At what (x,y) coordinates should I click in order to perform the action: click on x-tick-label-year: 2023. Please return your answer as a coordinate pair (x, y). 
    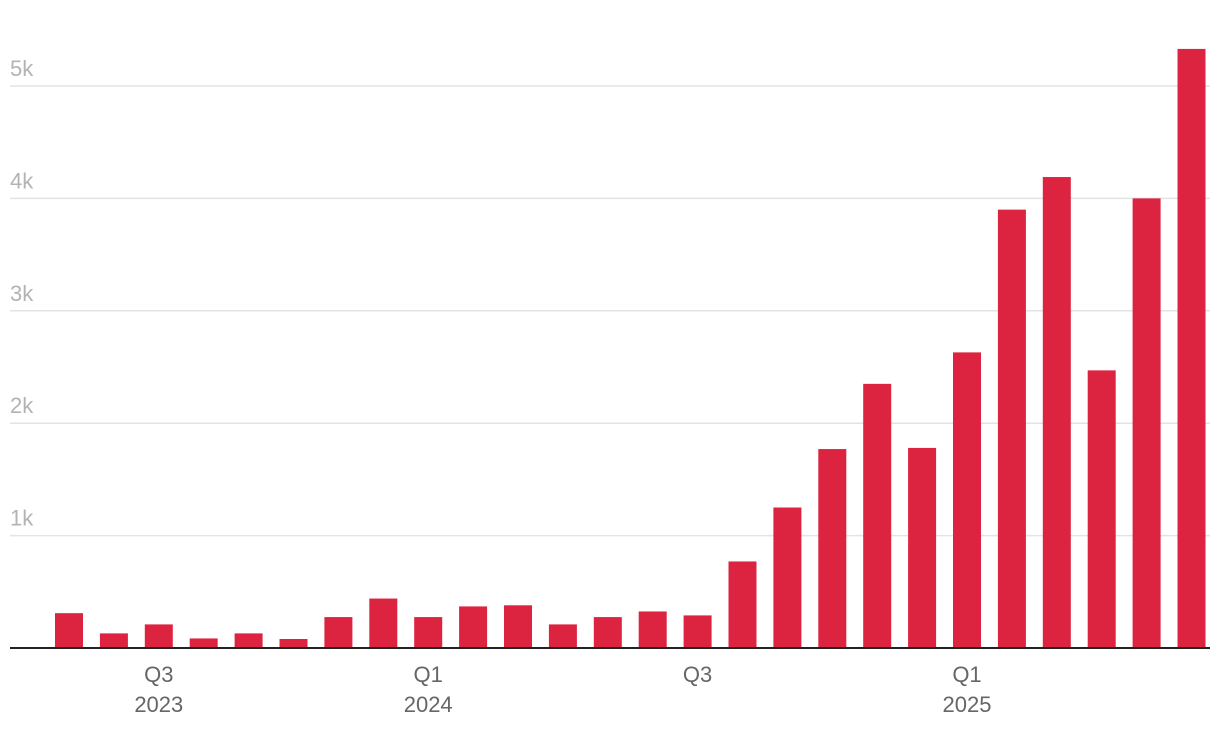
    Looking at the image, I should click on (158, 704).